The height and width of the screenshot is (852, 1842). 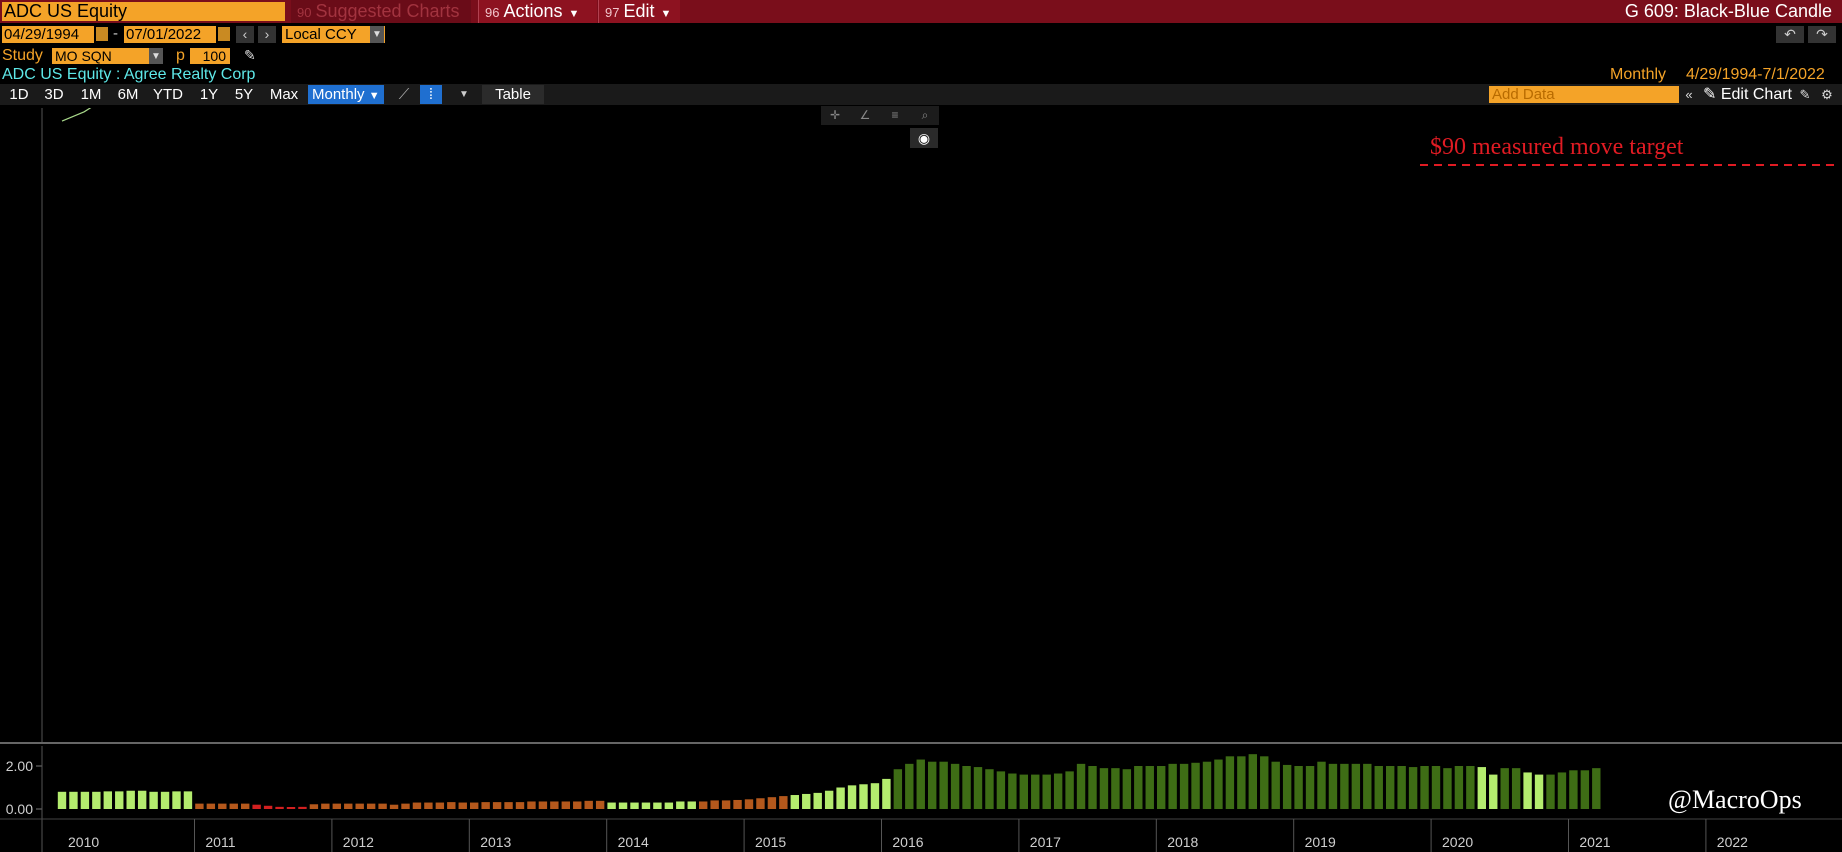 What do you see at coordinates (143, 11) in the screenshot?
I see `ticker-field: ADC US Equity` at bounding box center [143, 11].